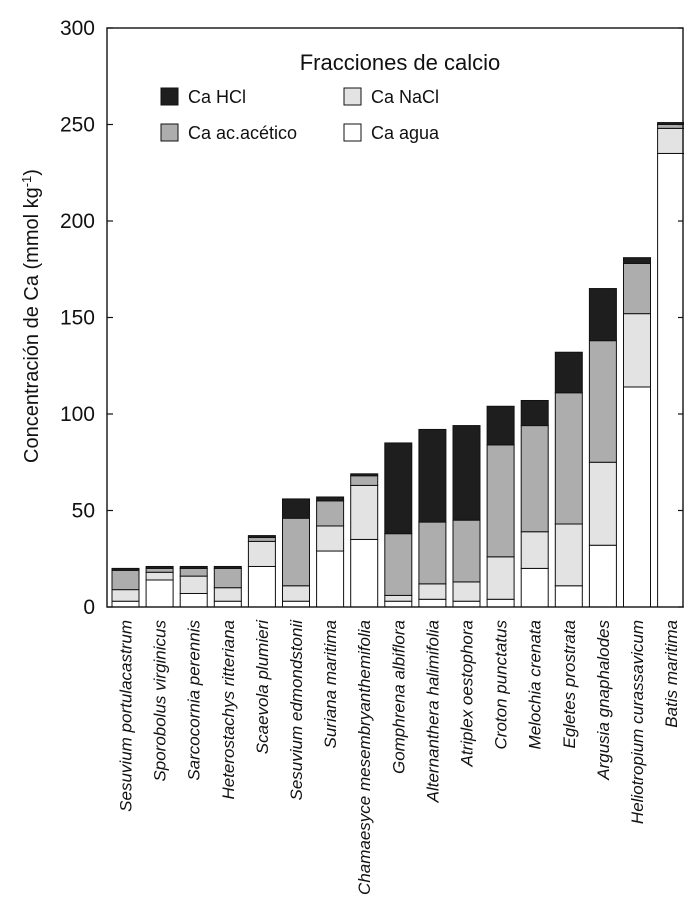 This screenshot has width=684, height=908. Describe the element at coordinates (125, 604) in the screenshot. I see `bar-sesuvium-portulacastrum-ca-agua` at that location.